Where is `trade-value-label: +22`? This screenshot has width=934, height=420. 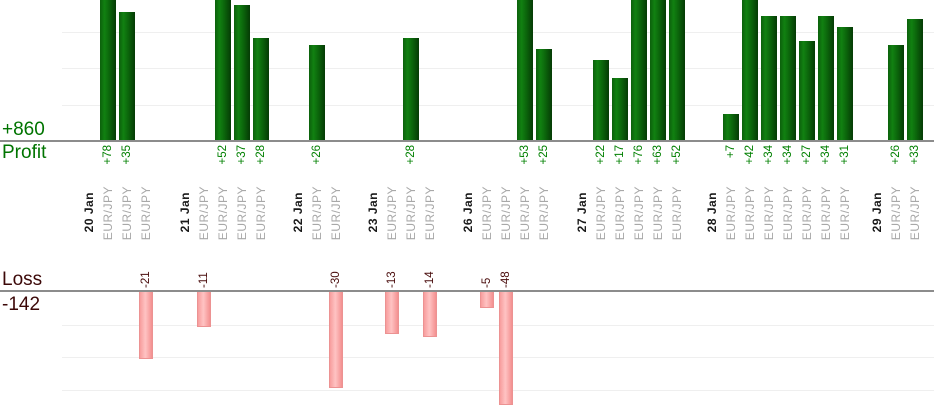
trade-value-label: +22 is located at coordinates (601, 160).